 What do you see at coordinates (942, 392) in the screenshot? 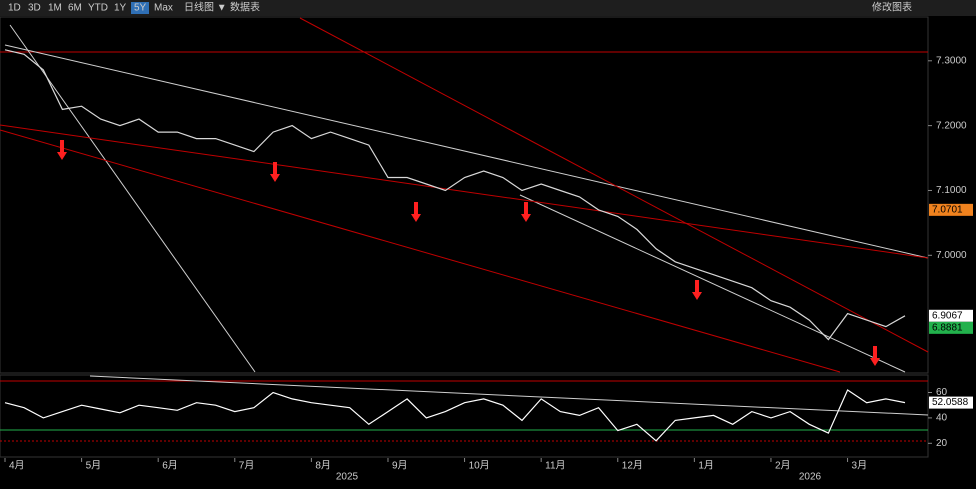
I see `y-tick-label: 60` at bounding box center [942, 392].